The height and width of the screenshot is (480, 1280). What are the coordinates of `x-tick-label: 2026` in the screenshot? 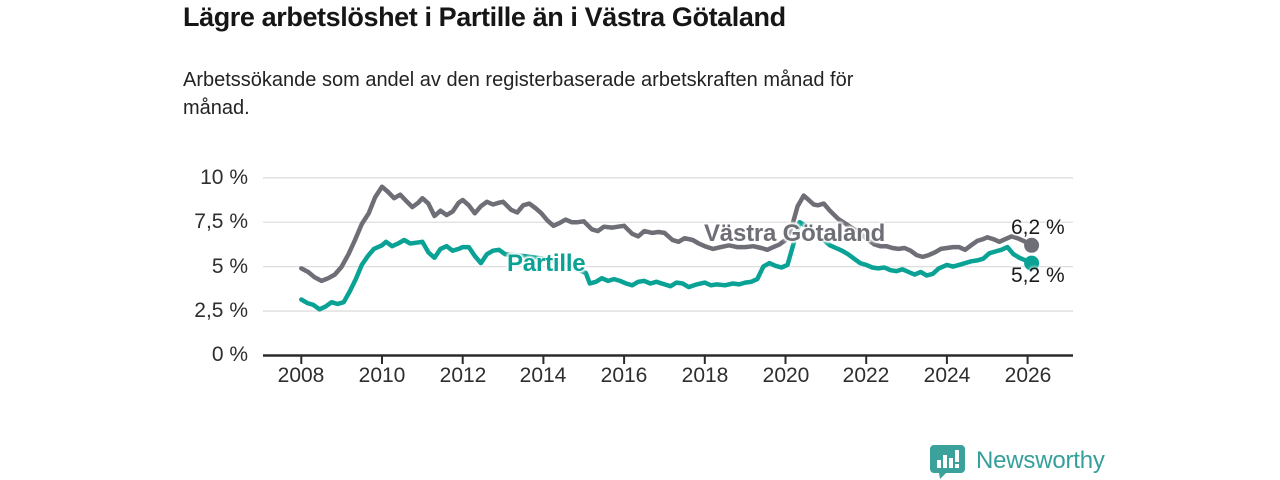 It's located at (1028, 375).